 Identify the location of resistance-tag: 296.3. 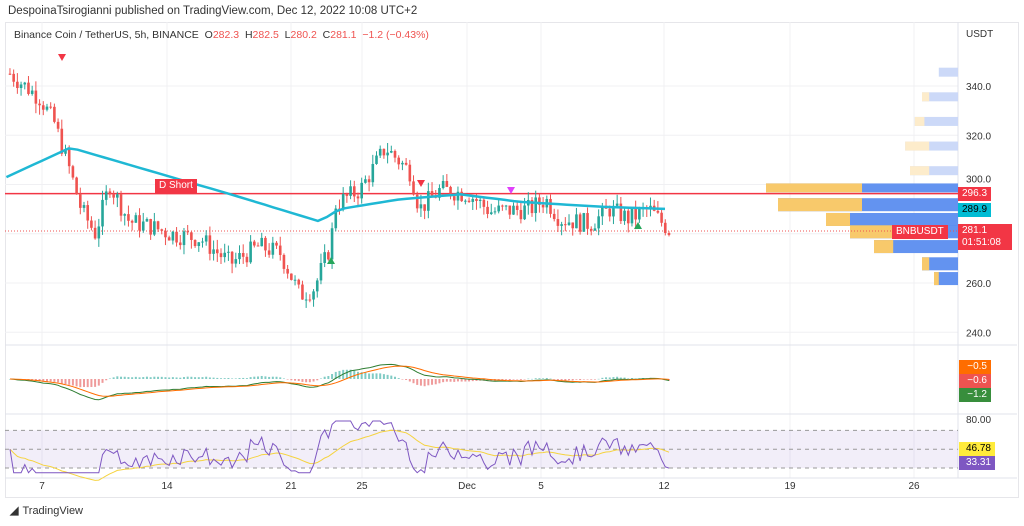
(975, 194).